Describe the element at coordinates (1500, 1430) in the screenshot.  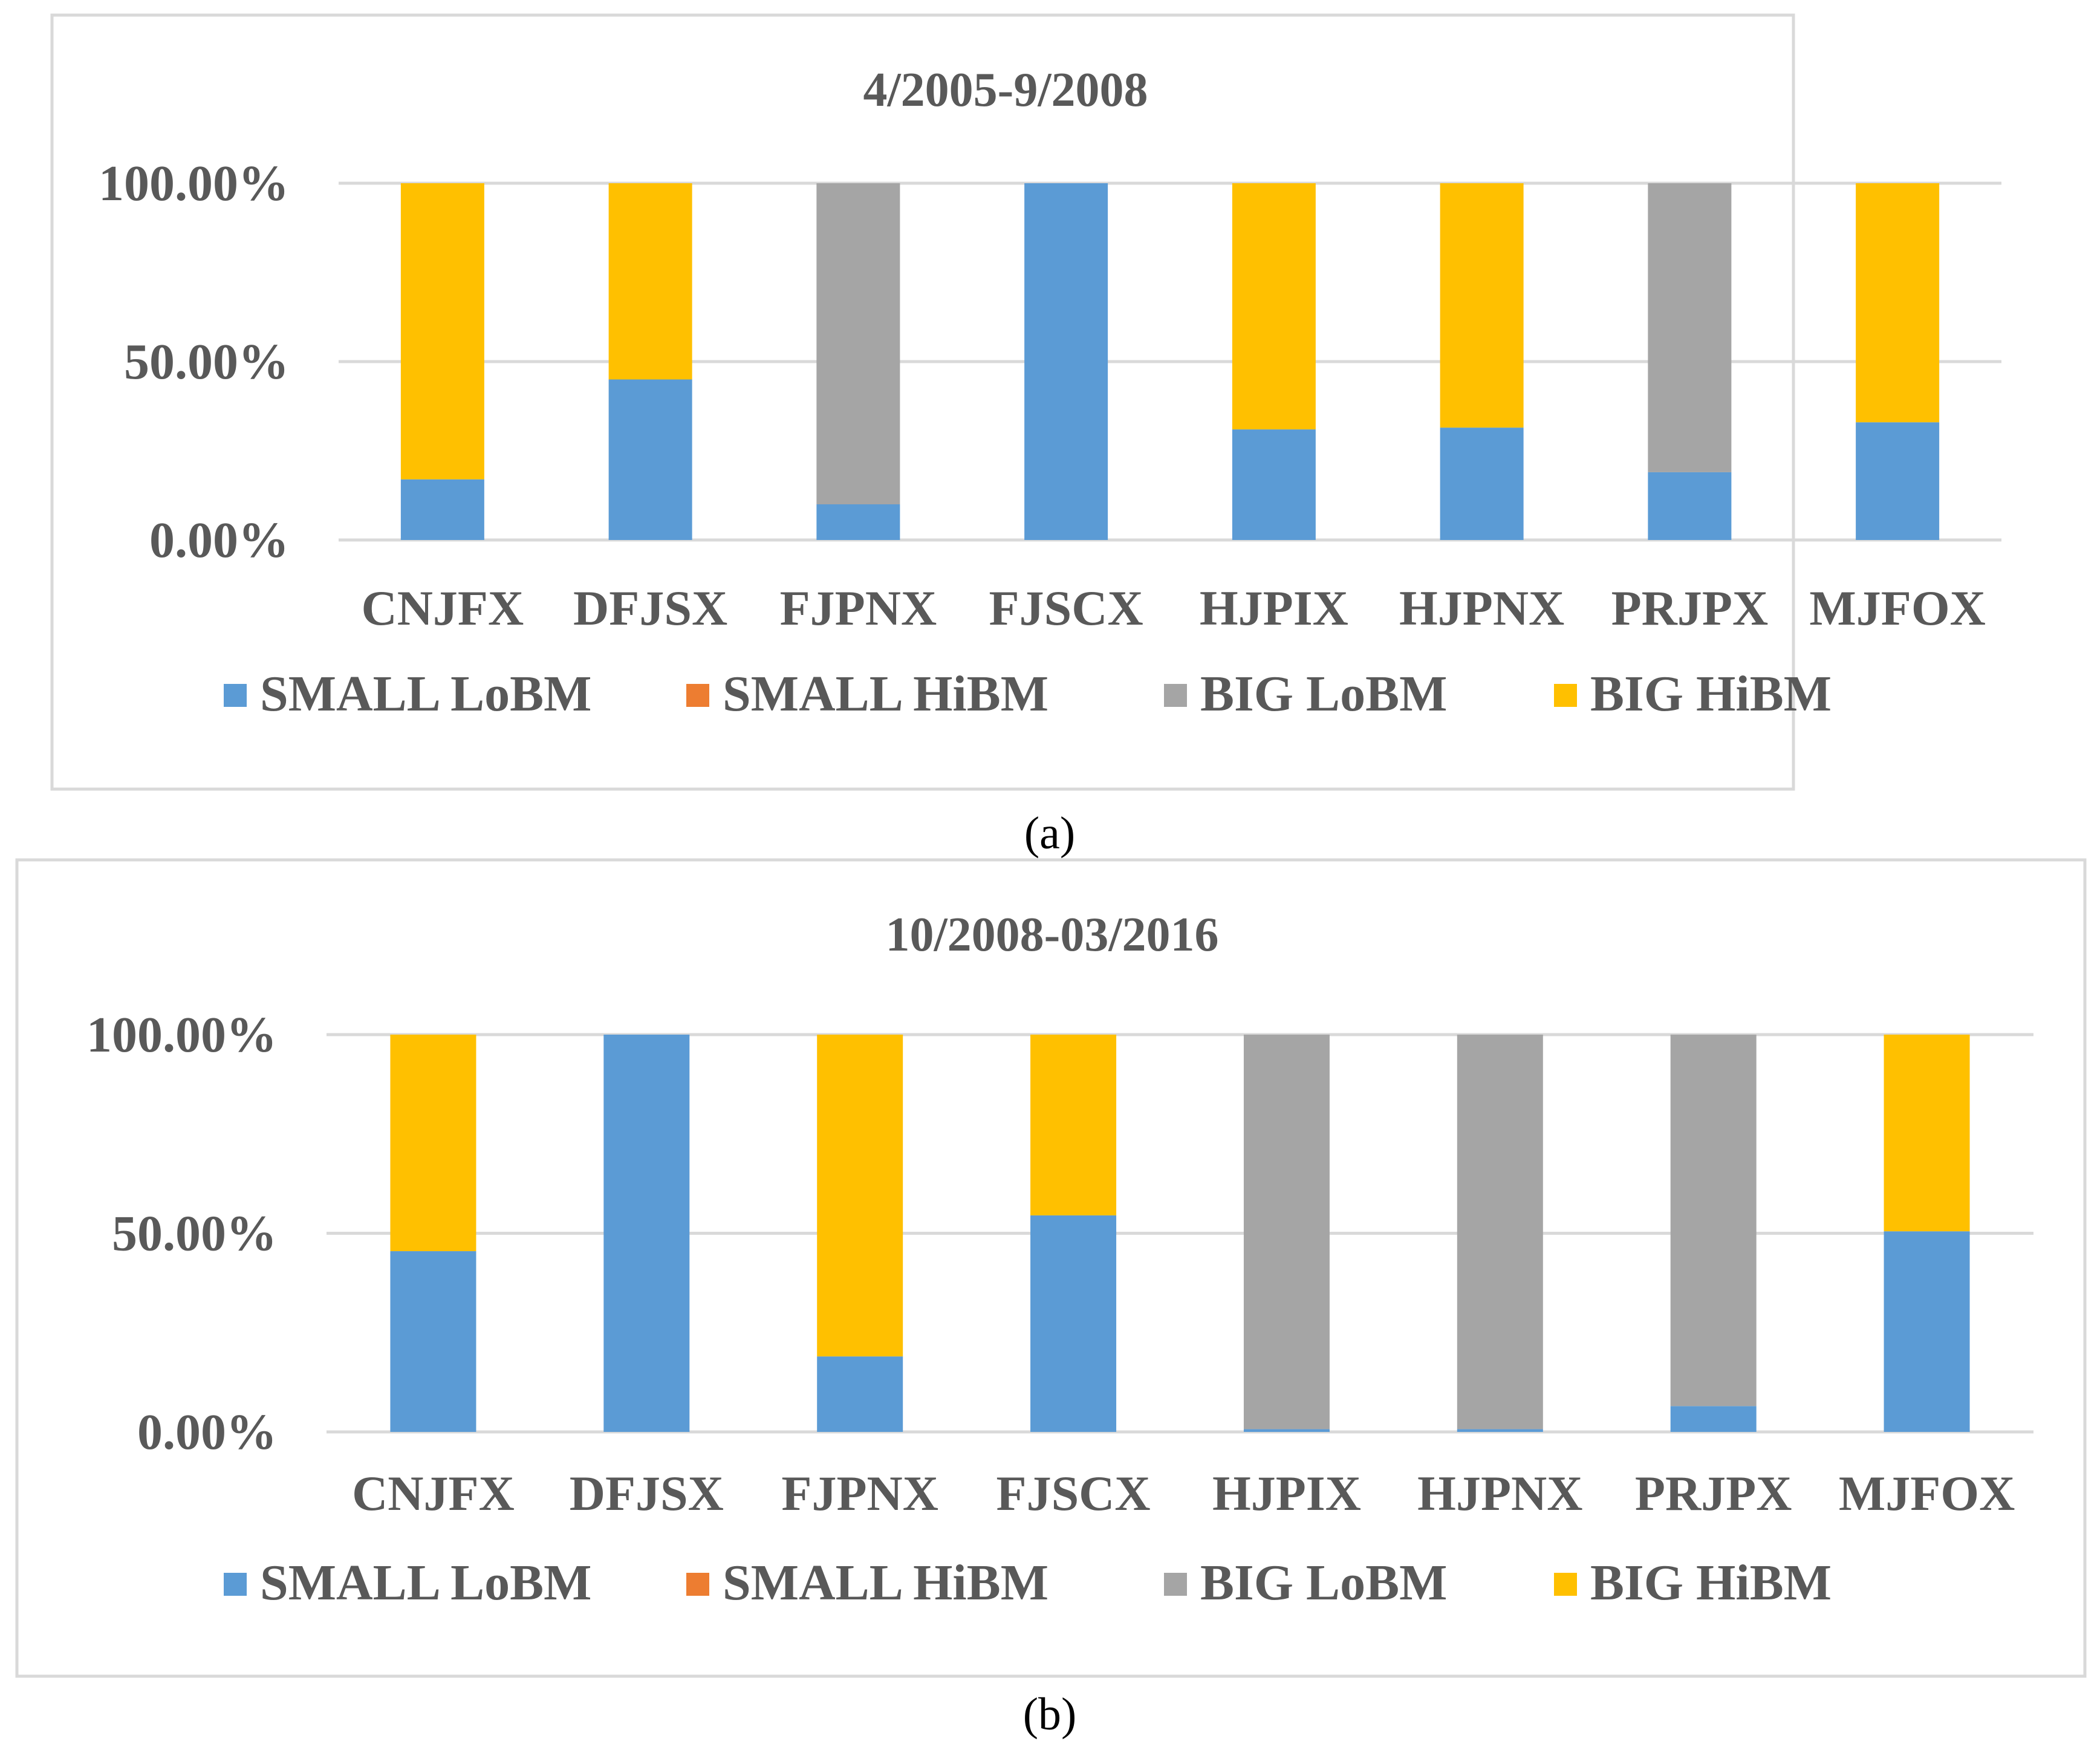
I see `chart-b-bar-hjpnx-small-lobm` at that location.